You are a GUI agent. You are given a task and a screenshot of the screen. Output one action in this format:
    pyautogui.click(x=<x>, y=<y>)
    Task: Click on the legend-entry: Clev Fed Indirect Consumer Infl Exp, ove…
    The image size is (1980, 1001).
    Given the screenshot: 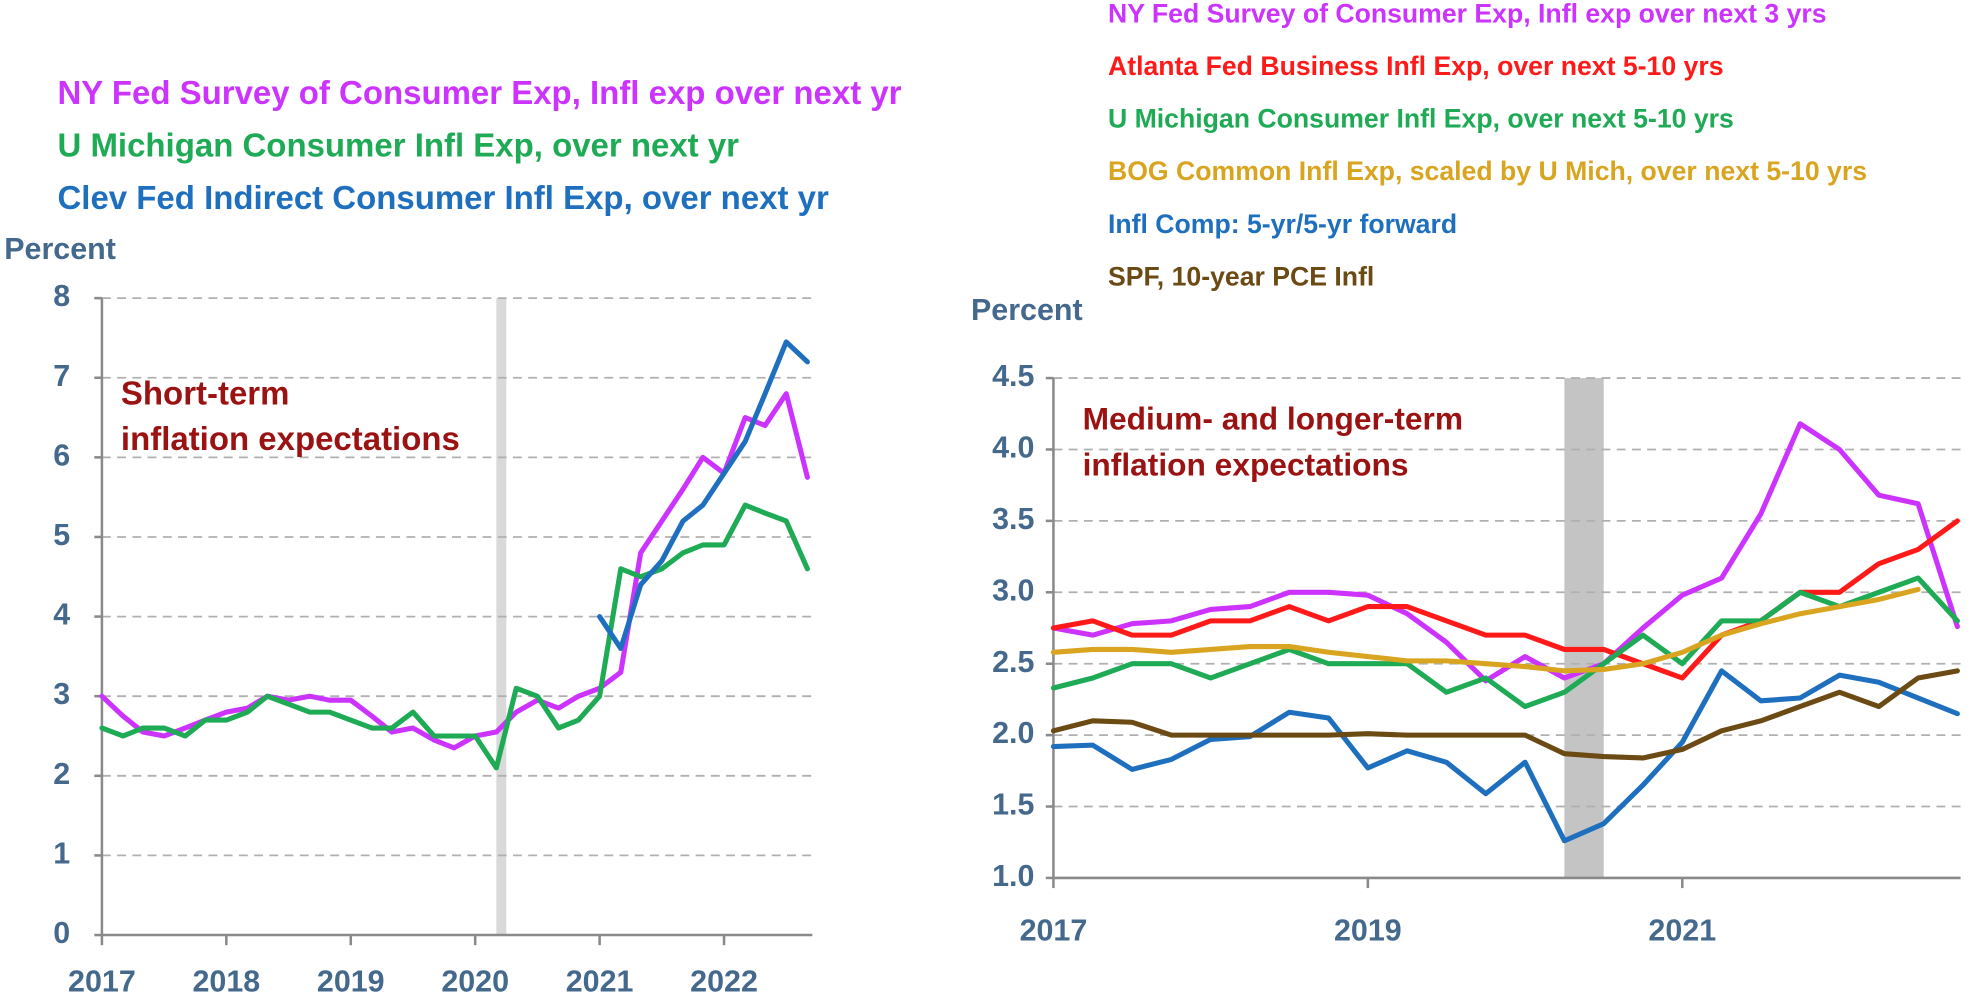 What is the action you would take?
    pyautogui.click(x=443, y=197)
    